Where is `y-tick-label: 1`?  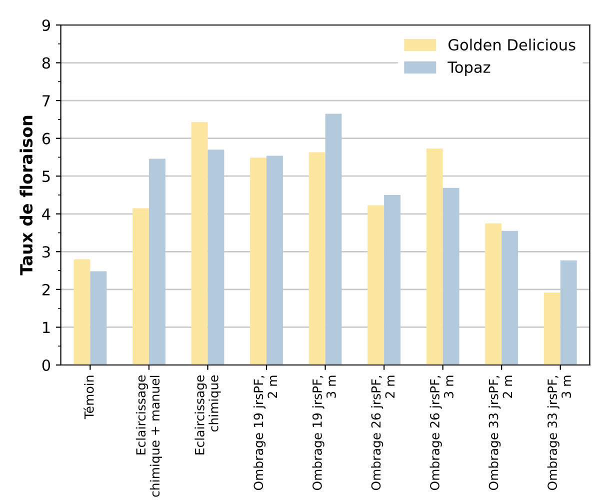 y-tick-label: 1 is located at coordinates (46, 328).